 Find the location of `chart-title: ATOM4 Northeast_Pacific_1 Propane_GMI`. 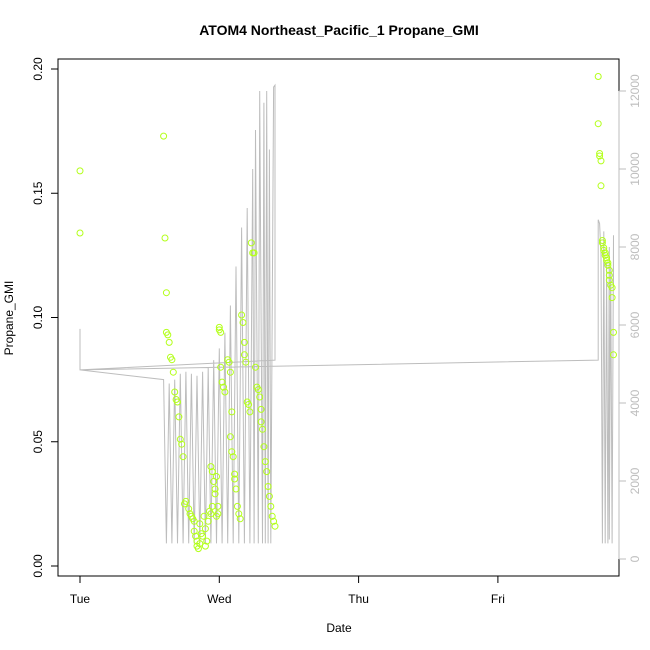

chart-title: ATOM4 Northeast_Pacific_1 Propane_GMI is located at coordinates (339, 30).